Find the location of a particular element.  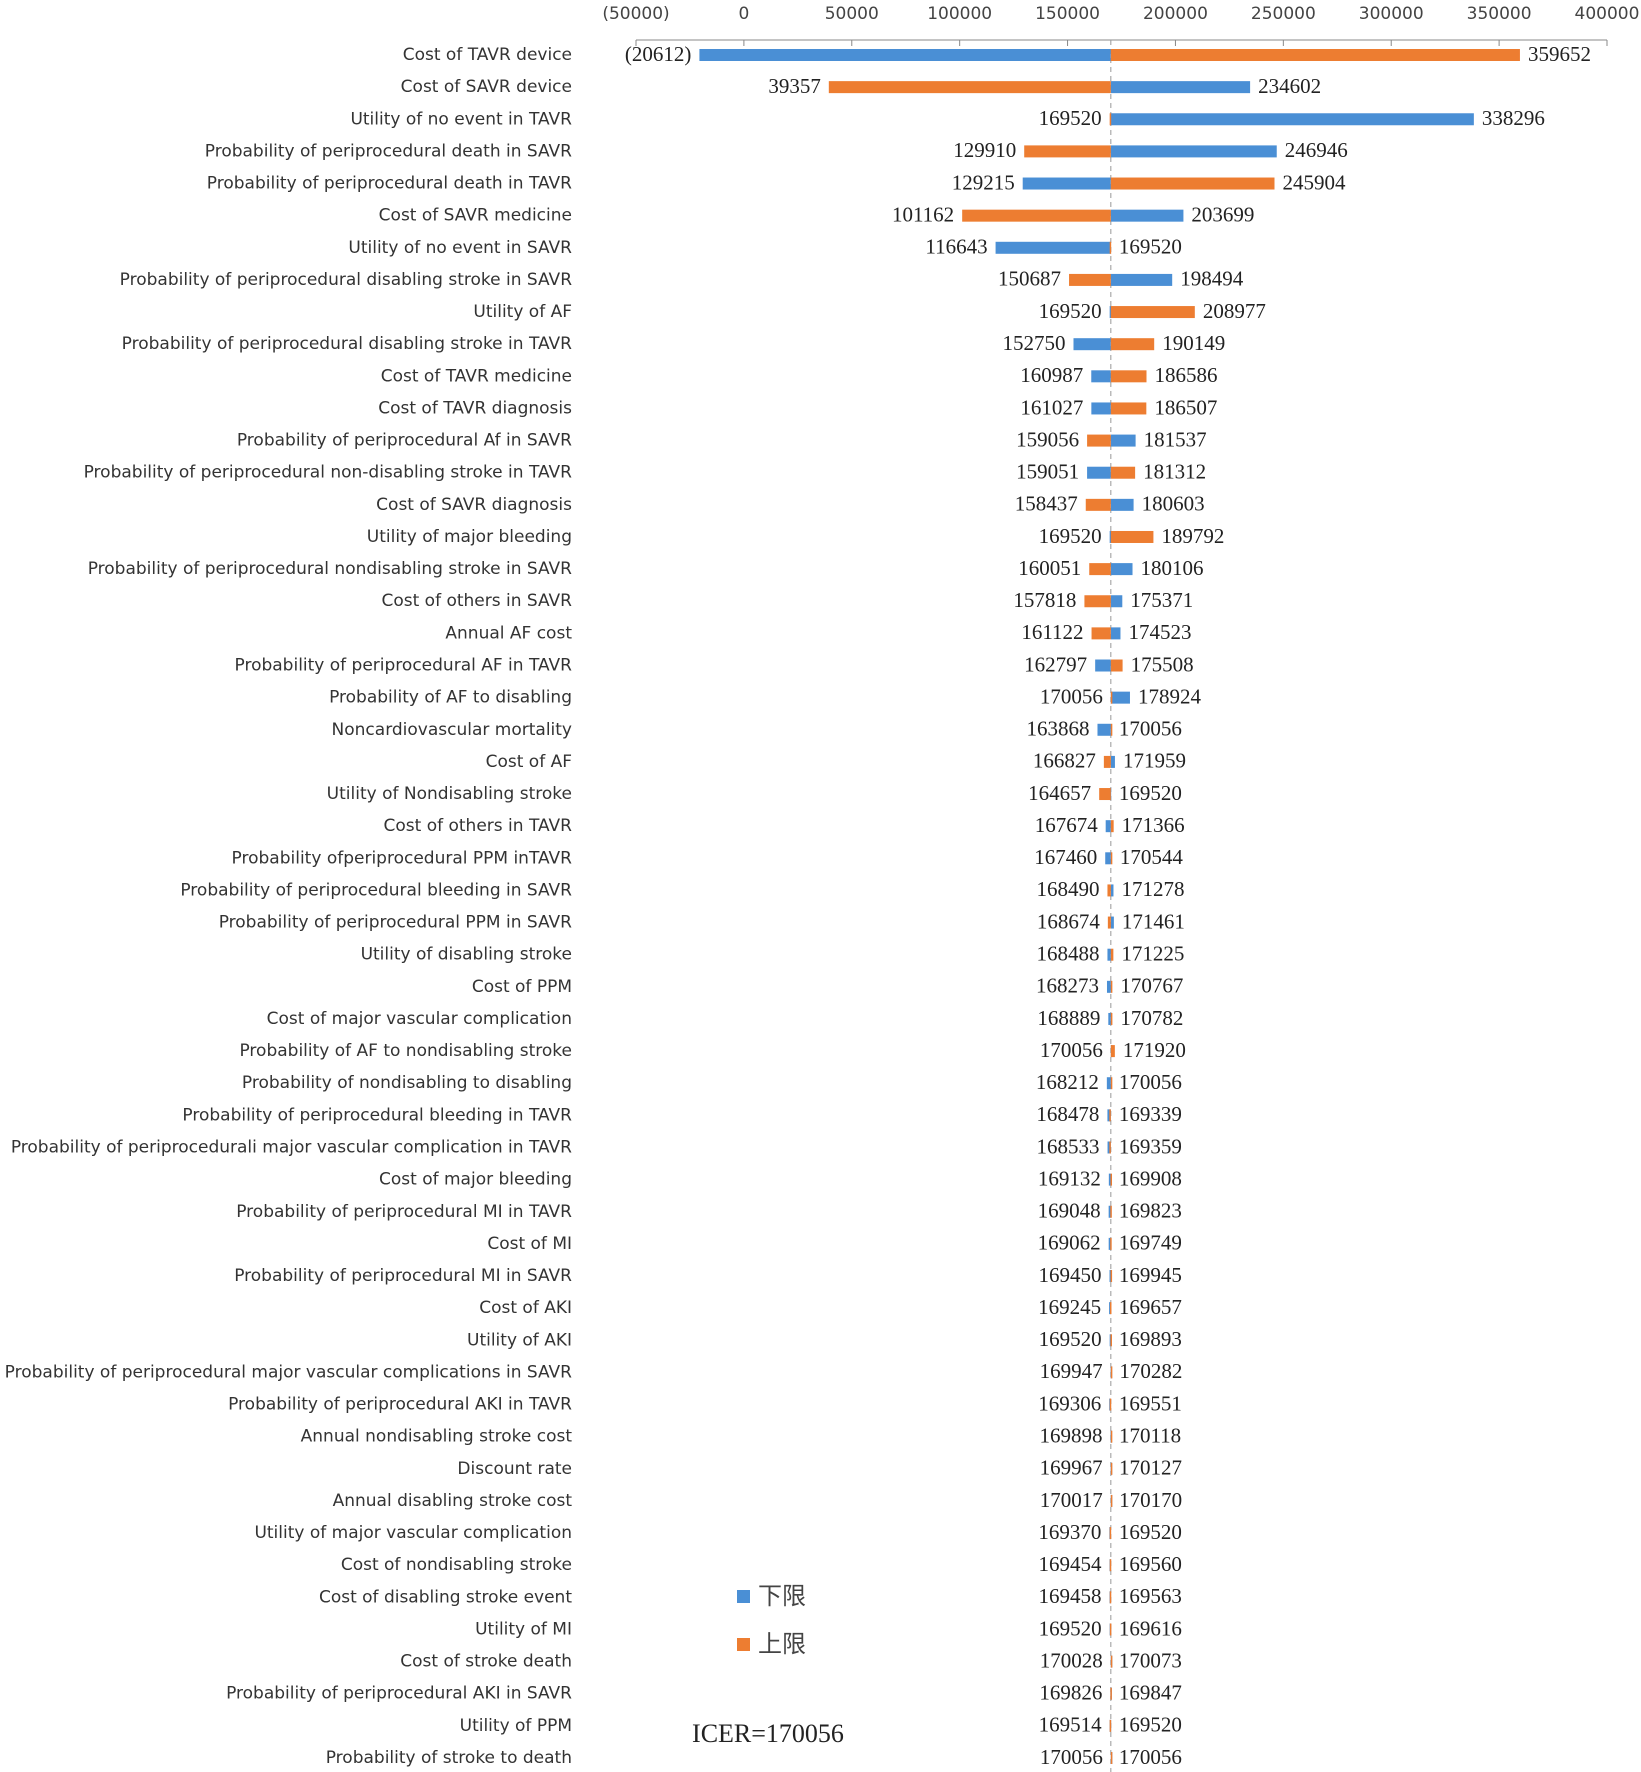

value-label: 169616 is located at coordinates (1150, 1628).